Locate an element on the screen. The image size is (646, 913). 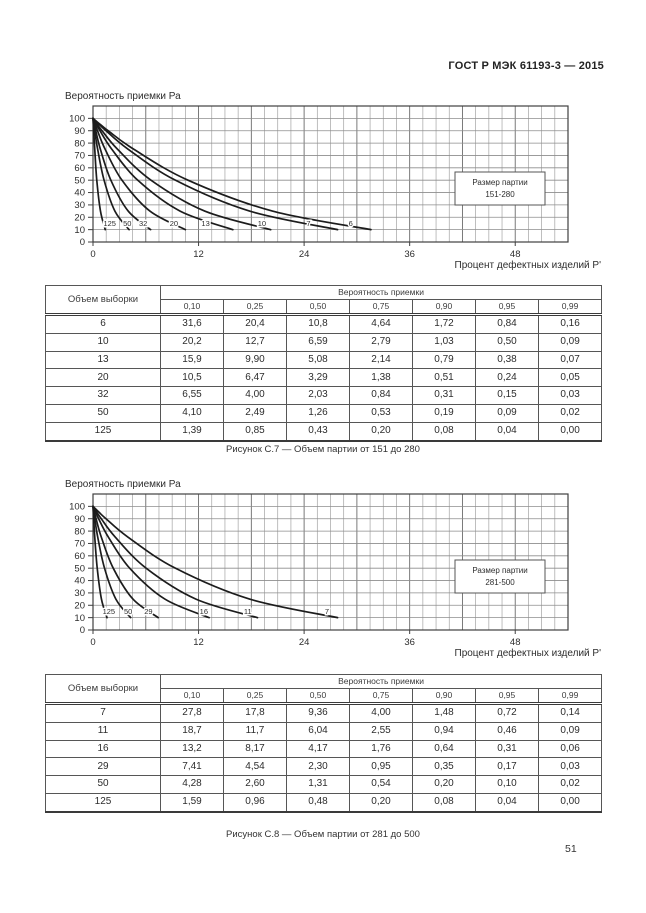
table-row: 10 20,2 12,7 6,59 2,79 1,03 0,50 0,09 is located at coordinates (324, 342).